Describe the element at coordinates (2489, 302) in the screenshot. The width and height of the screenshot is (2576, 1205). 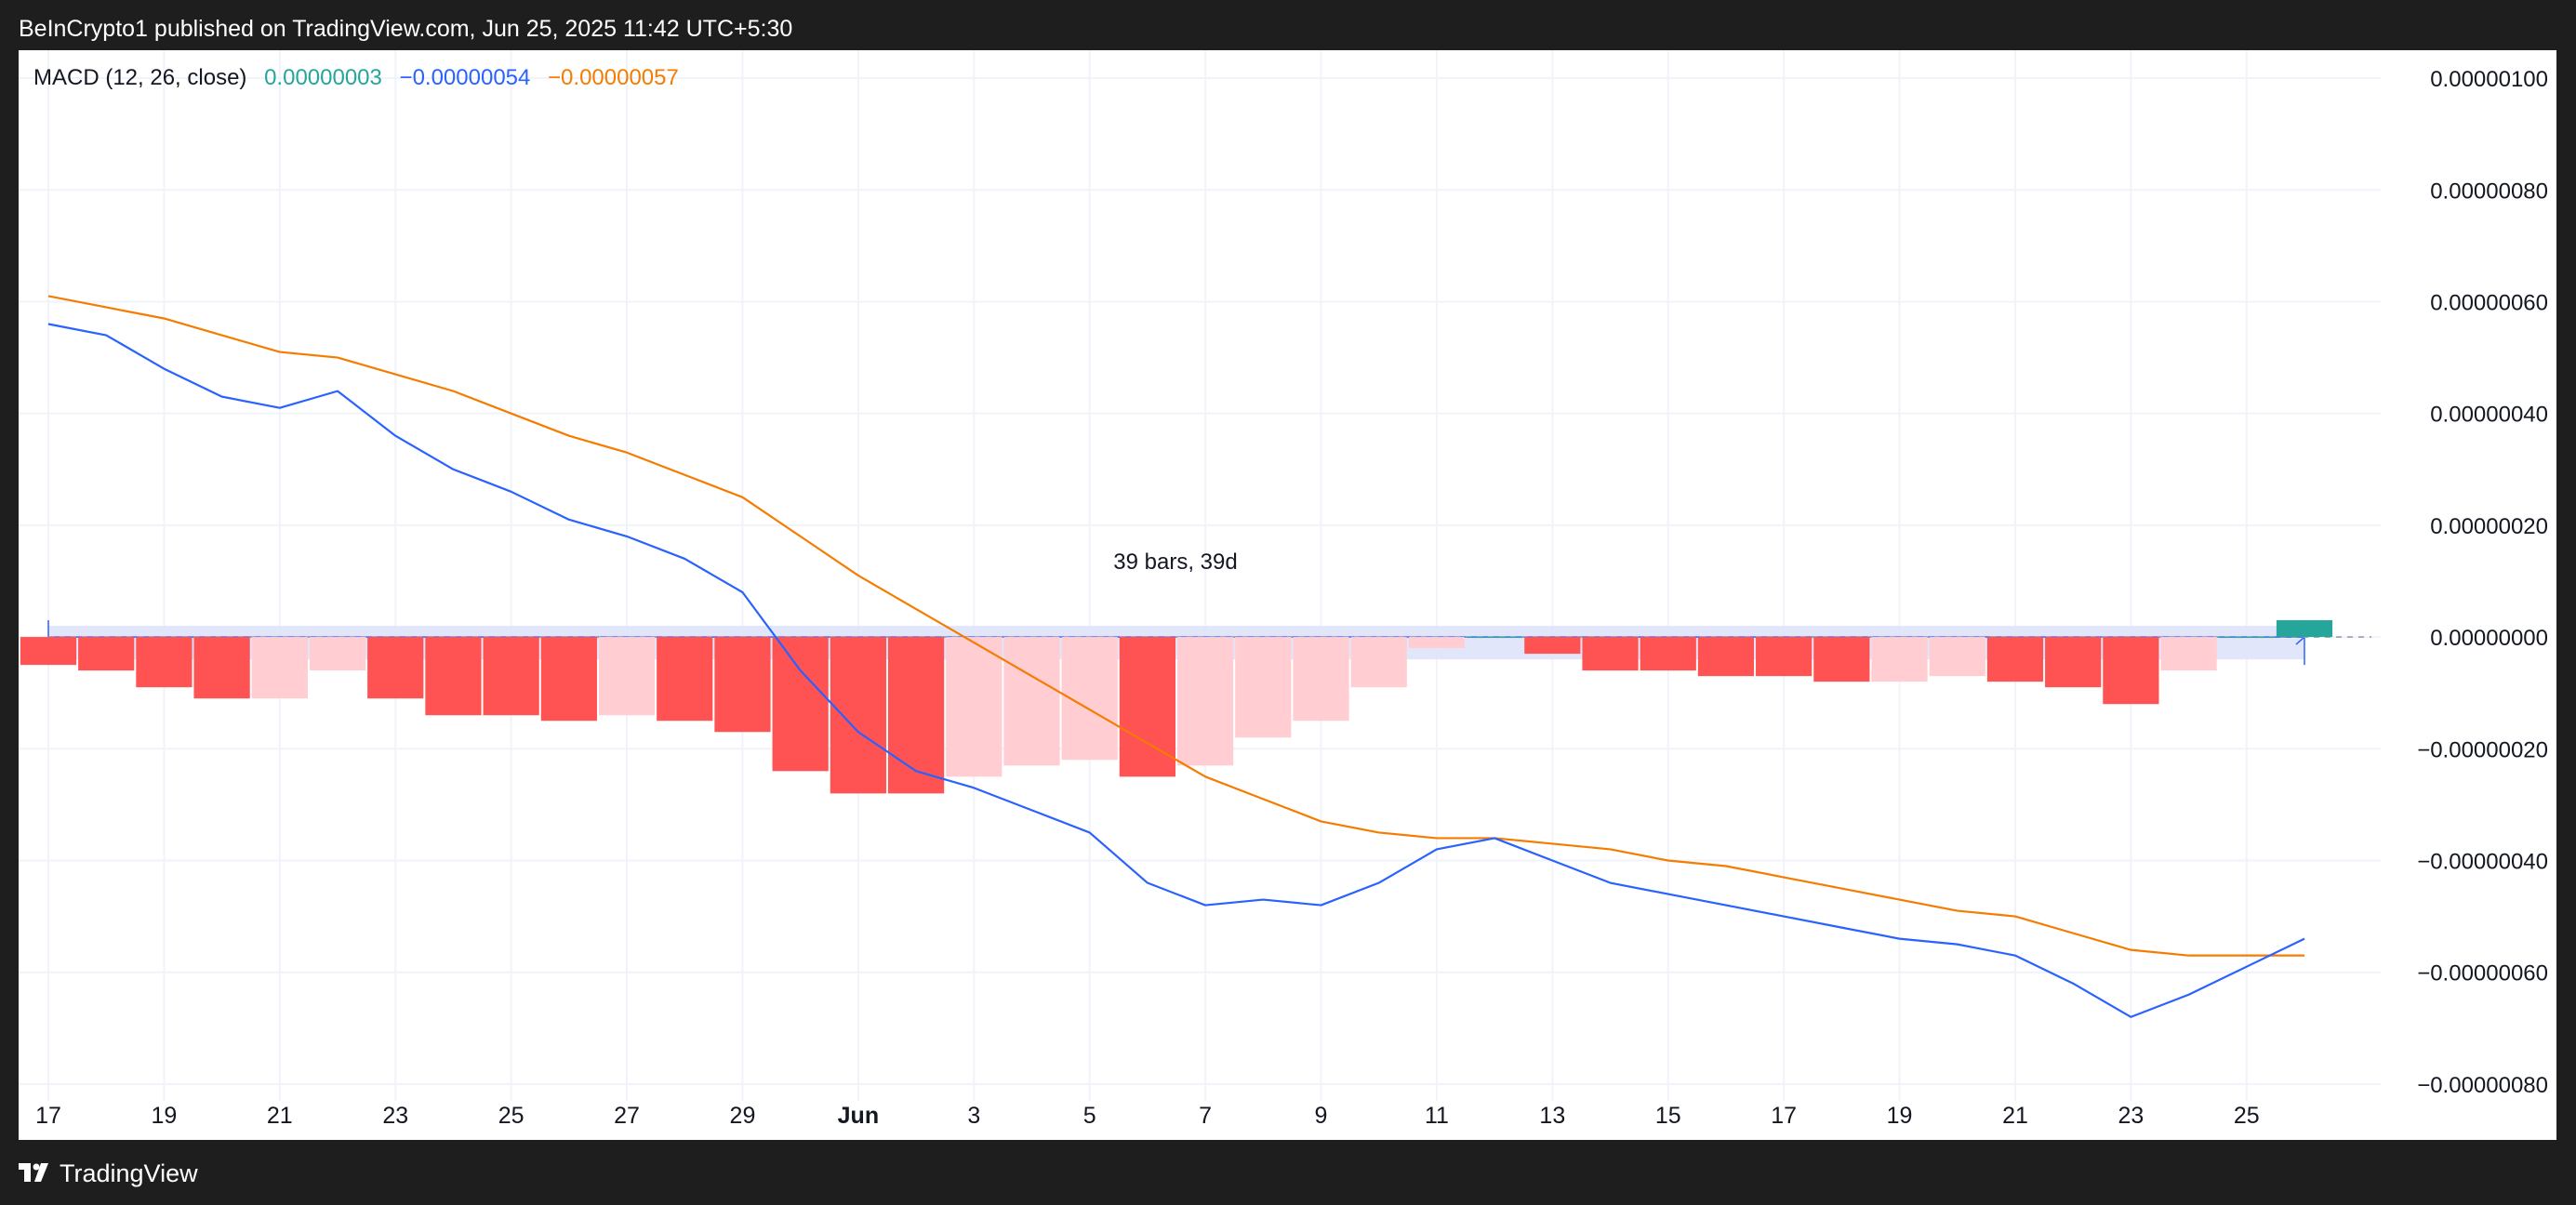
I see `y-tick-label: 0.00000060` at that location.